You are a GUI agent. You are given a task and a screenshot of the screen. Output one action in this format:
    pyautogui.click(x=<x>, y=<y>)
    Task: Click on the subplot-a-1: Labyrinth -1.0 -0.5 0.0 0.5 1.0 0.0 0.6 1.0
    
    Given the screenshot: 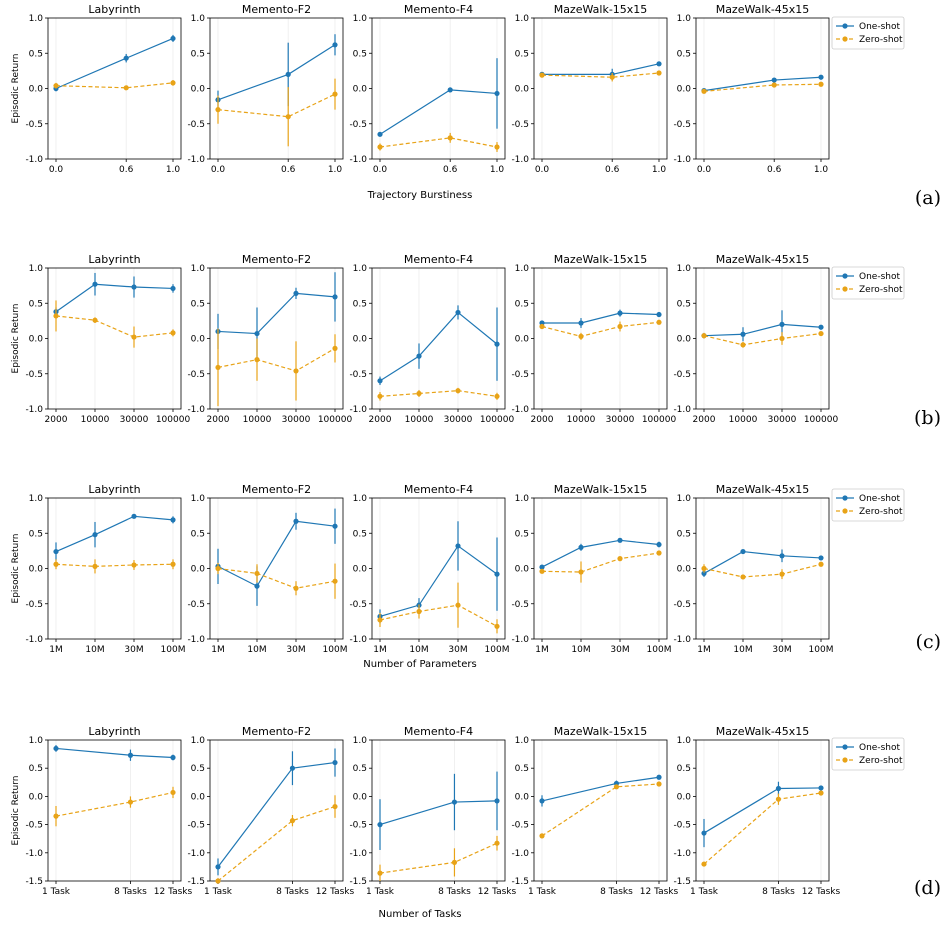 What is the action you would take?
    pyautogui.click(x=103, y=89)
    